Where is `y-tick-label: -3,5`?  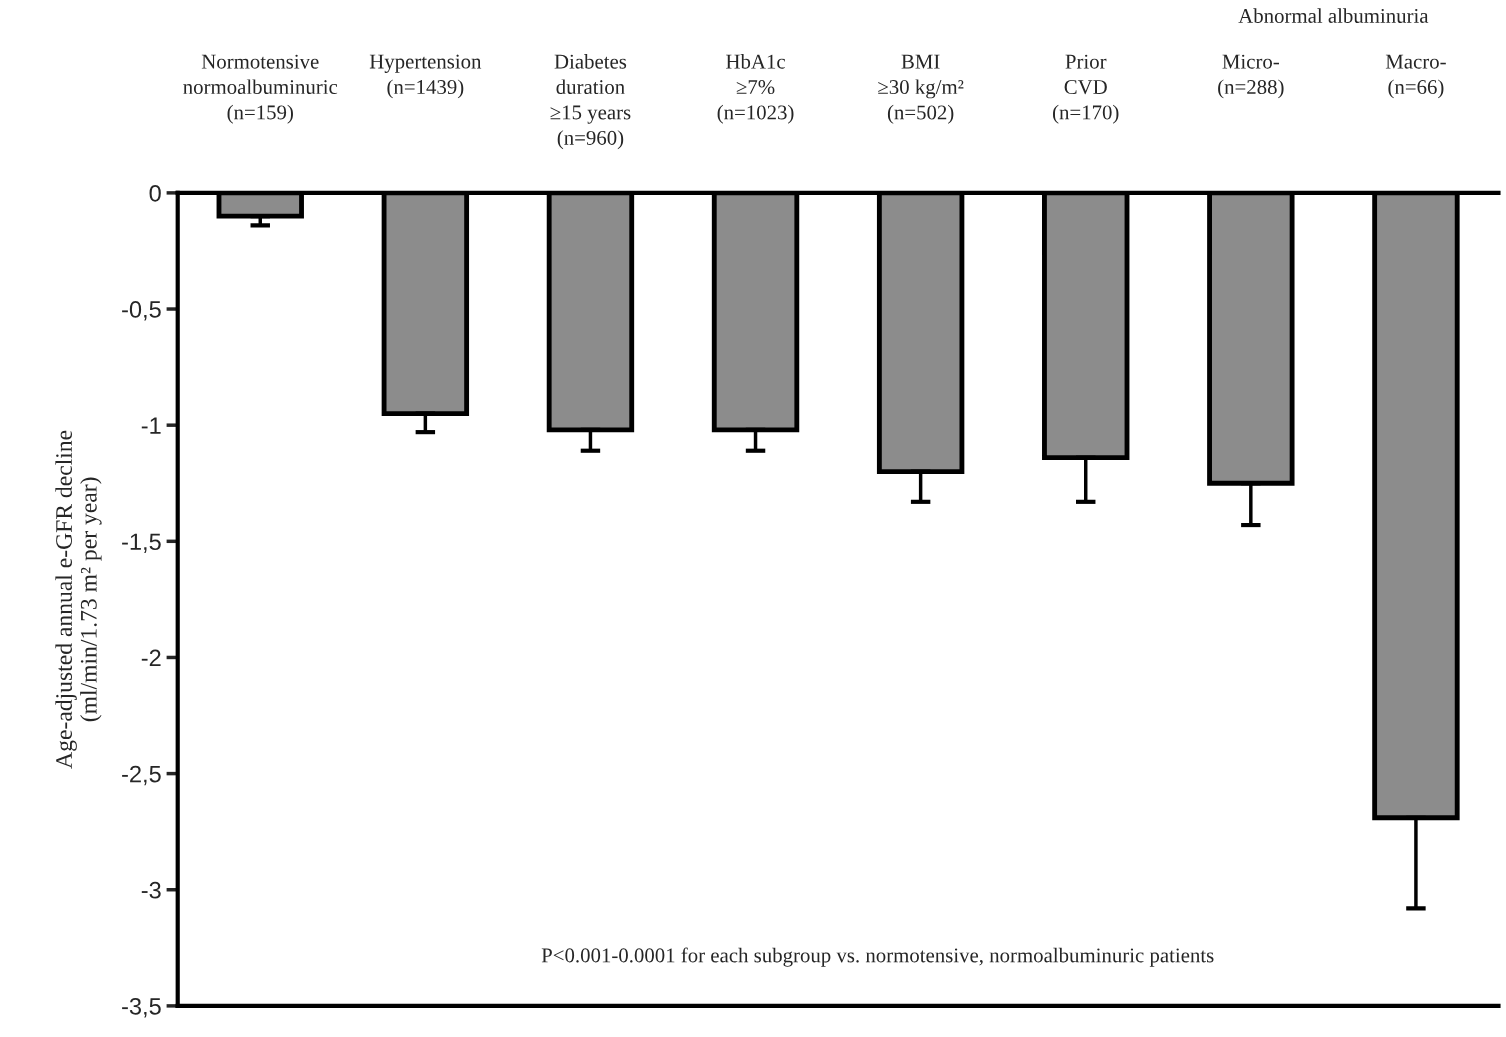 y-tick-label: -3,5 is located at coordinates (141, 1007).